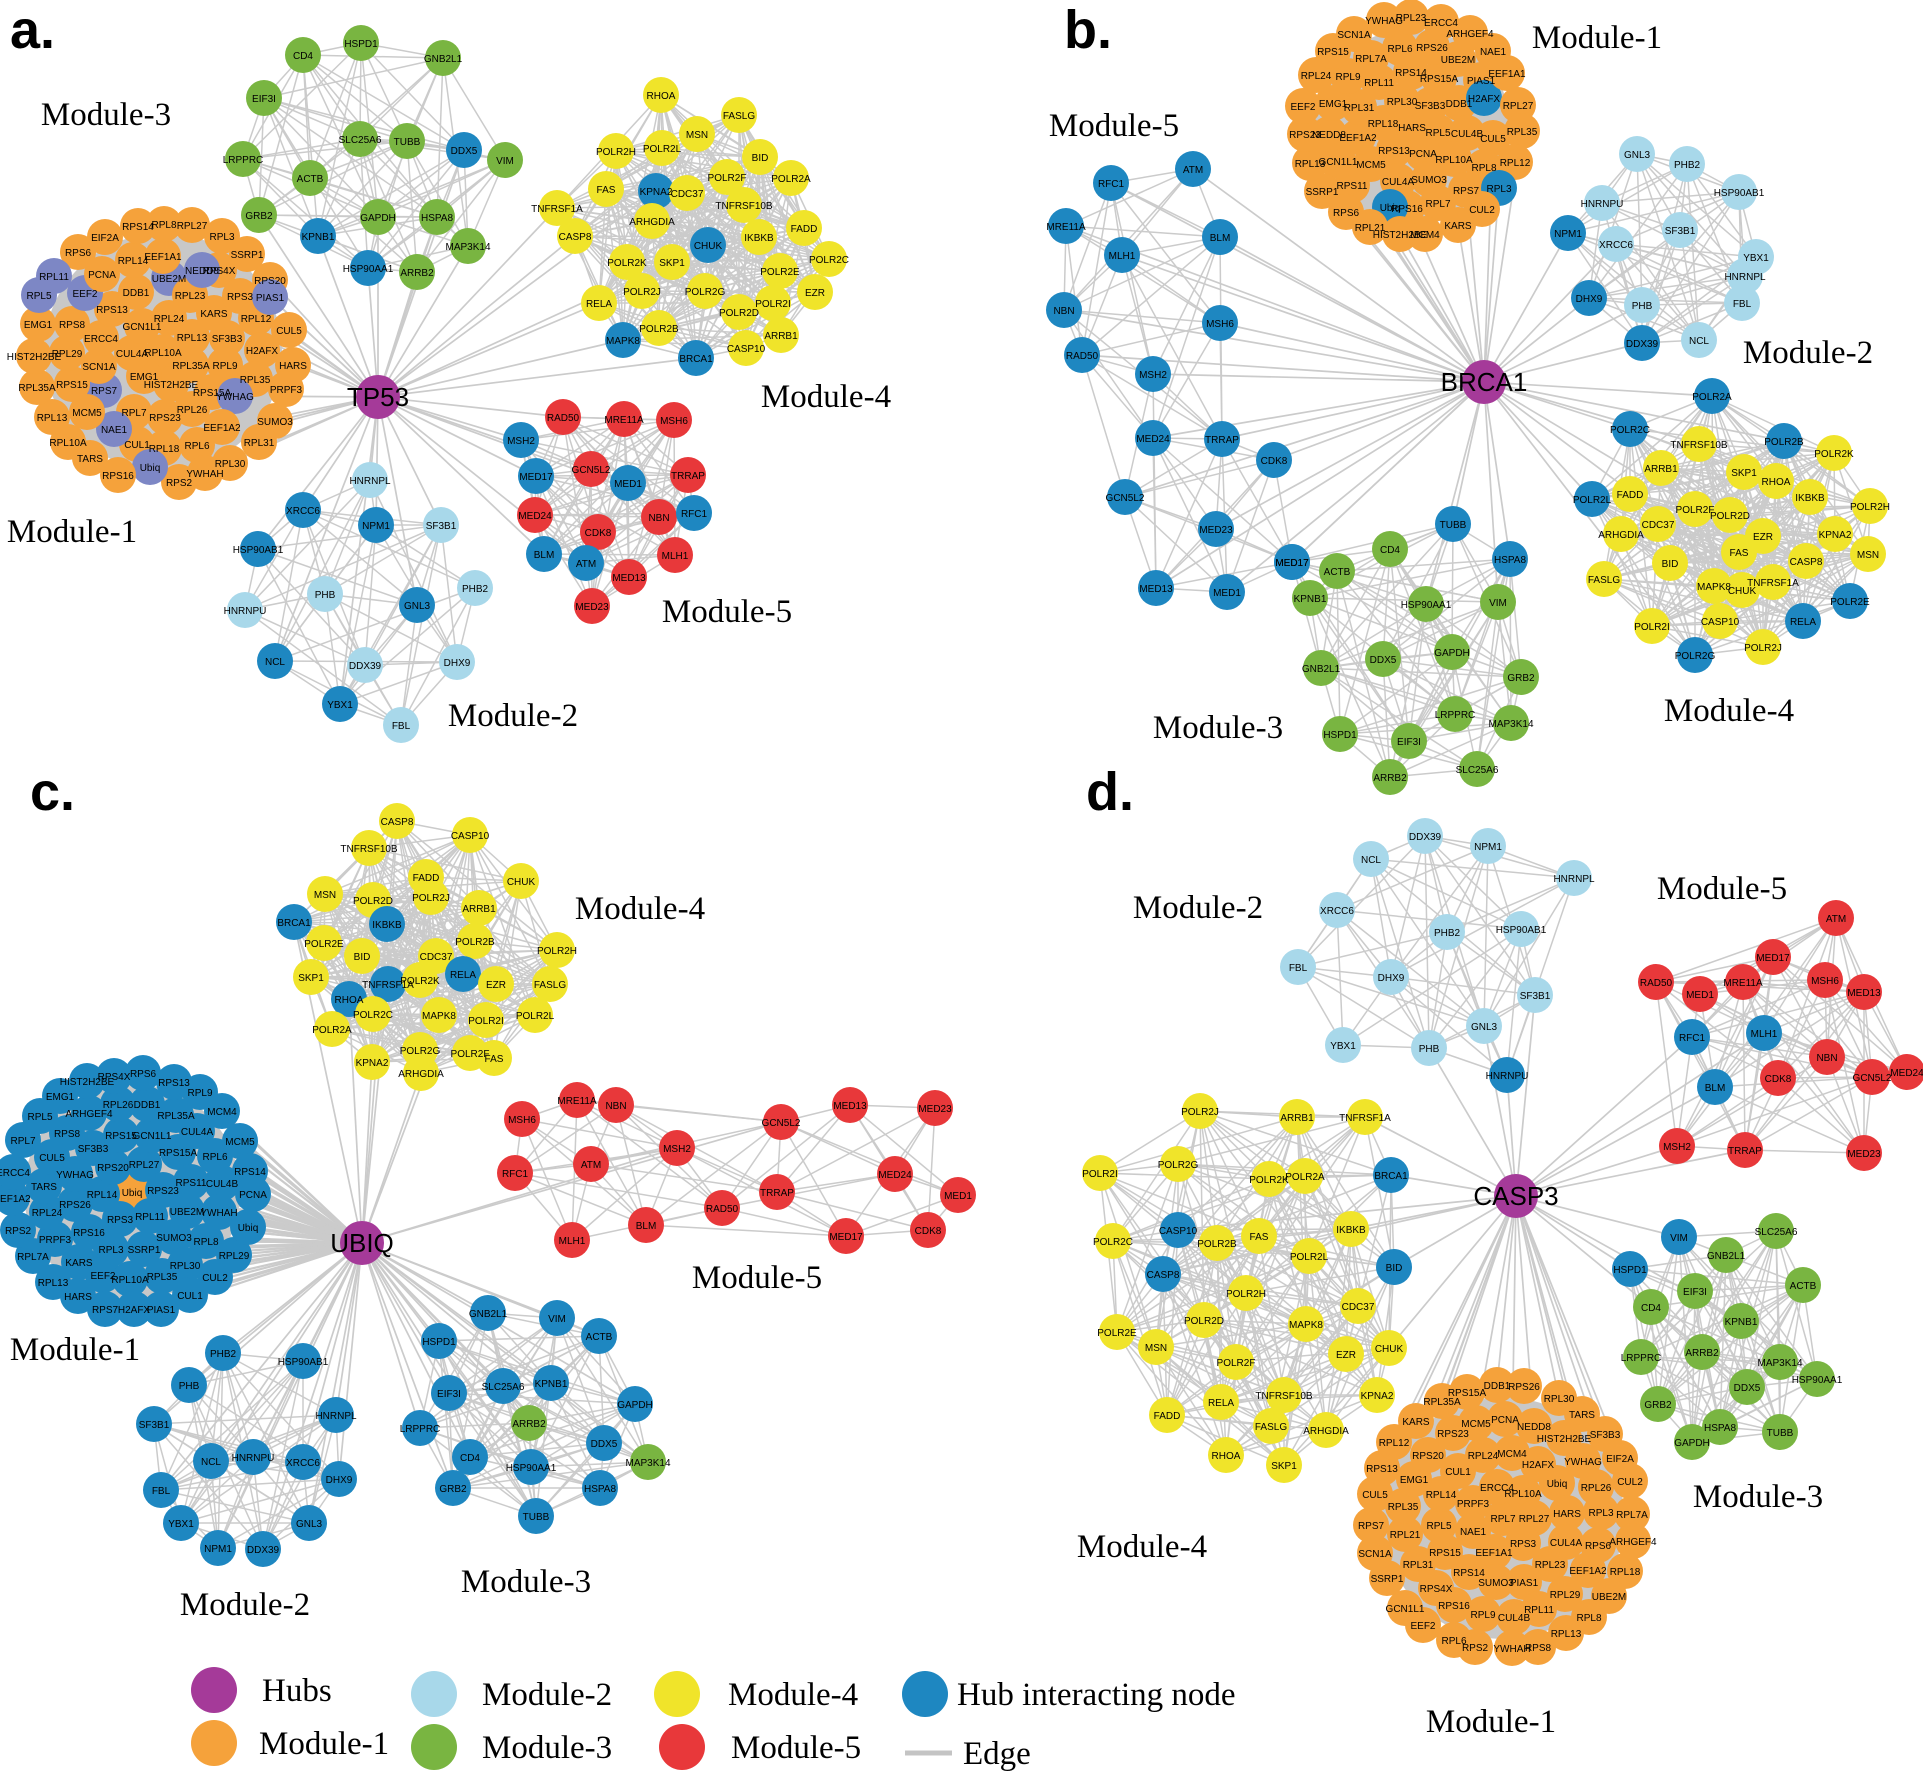  I want to click on svg-text: MRE11A, so click(1743, 983).